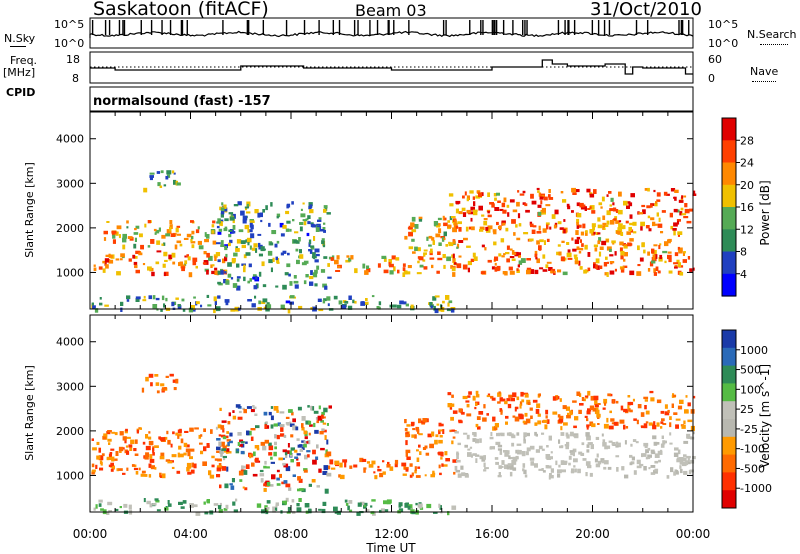 The height and width of the screenshot is (554, 800). What do you see at coordinates (729, 152) in the screenshot?
I see `colorbar-segment` at bounding box center [729, 152].